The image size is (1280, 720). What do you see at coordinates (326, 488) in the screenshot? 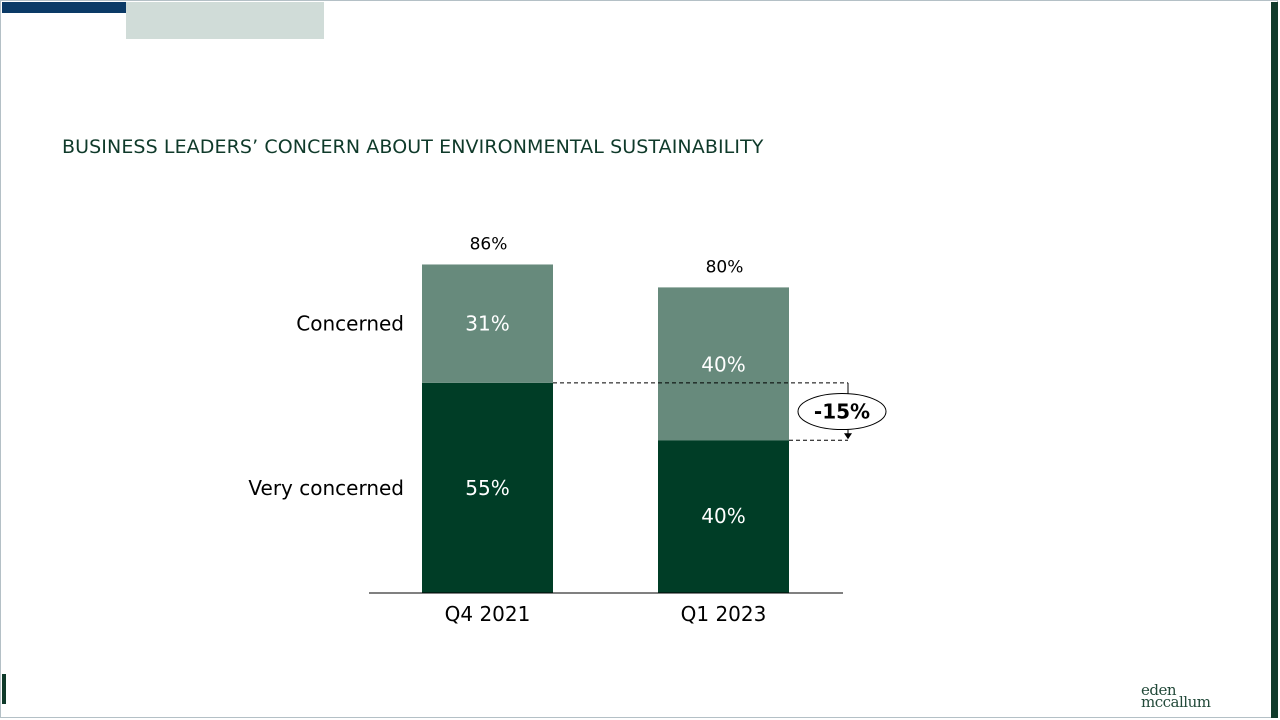
I see `legend-label-very-concerned: Very concerned` at bounding box center [326, 488].